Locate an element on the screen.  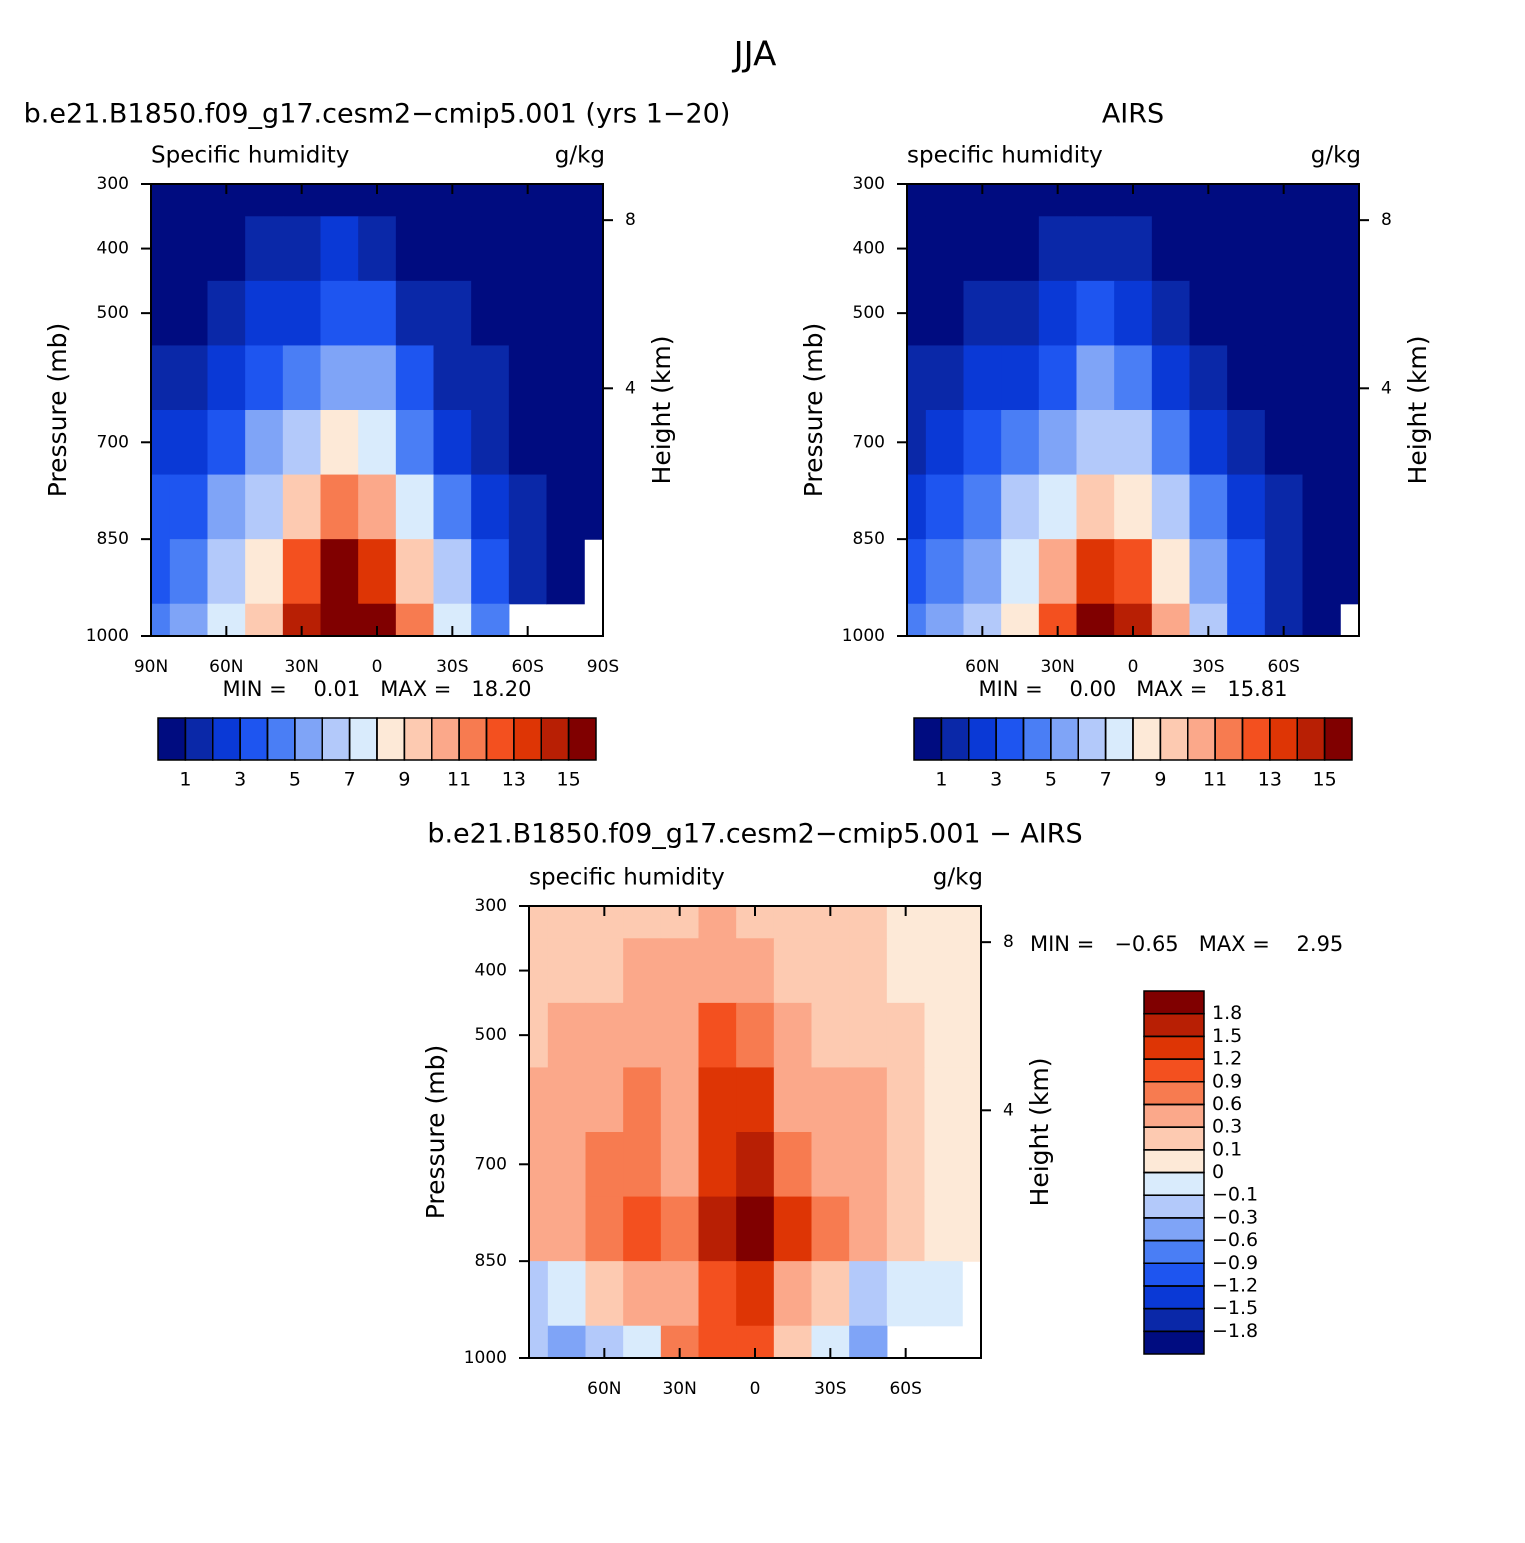
x-tick-label: 60N is located at coordinates (982, 667).